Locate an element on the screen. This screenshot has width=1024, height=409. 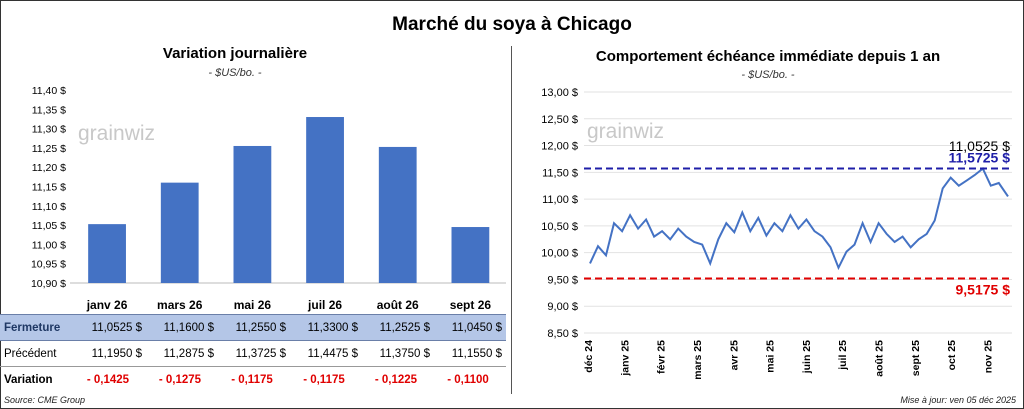
y-tick-label: 9,50 $ is located at coordinates (562, 280).